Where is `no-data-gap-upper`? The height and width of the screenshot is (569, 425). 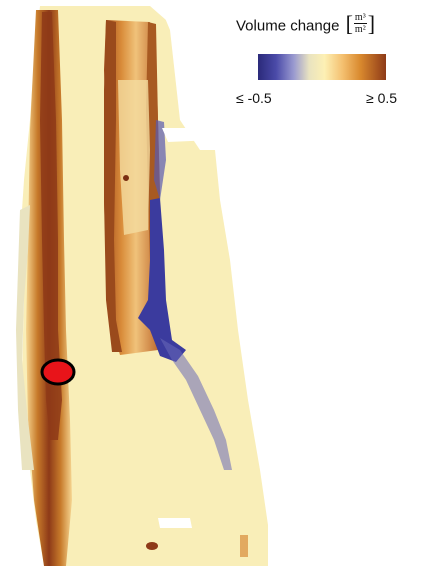
no-data-gap-upper is located at coordinates (188, 135).